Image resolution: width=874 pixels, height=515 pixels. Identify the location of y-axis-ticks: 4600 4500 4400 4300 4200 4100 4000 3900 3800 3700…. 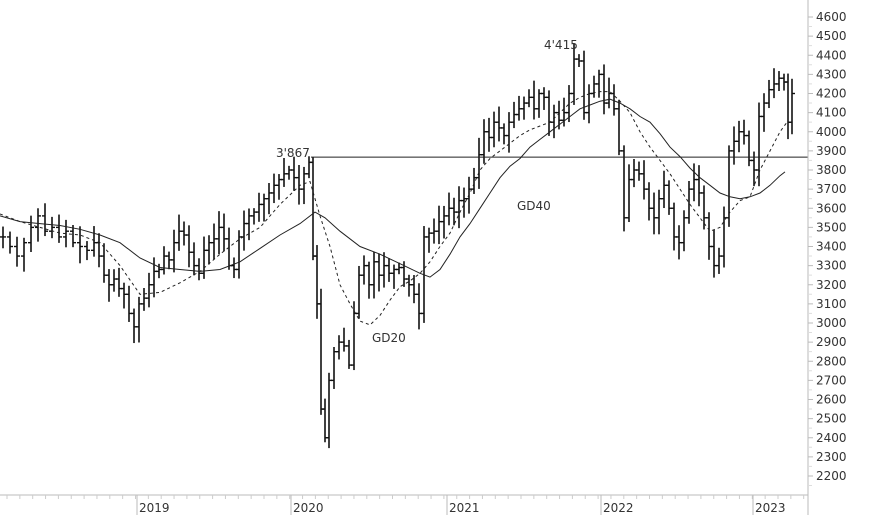
(827, 248).